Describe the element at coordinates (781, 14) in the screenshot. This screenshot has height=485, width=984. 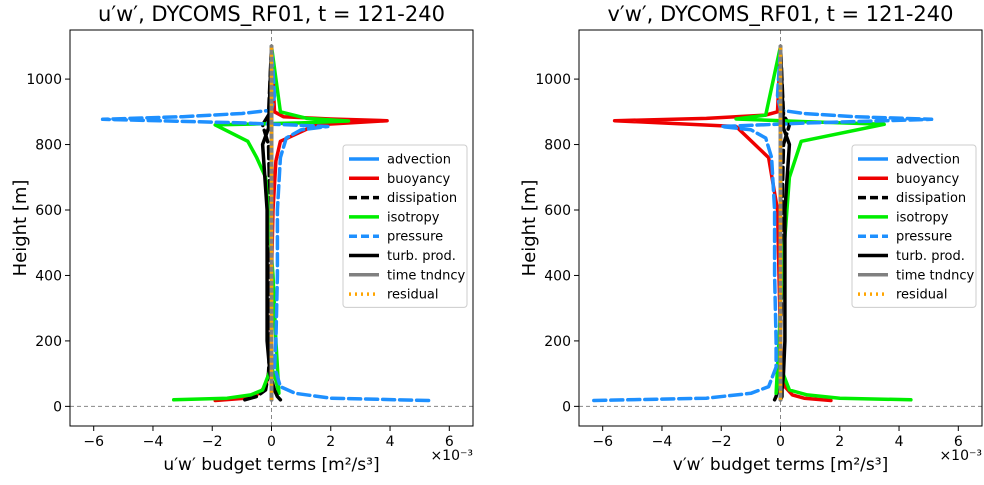
I see `chart-title: v′w′, DYCOMS_RF01, t = 121-240` at that location.